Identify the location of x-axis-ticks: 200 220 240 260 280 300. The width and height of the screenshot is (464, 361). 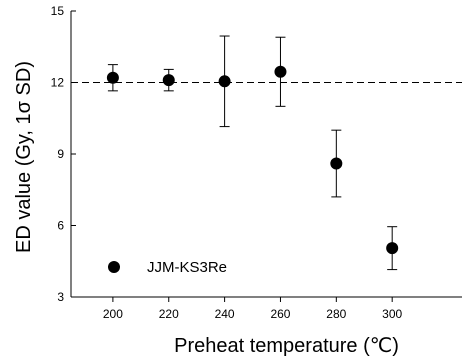
(253, 309).